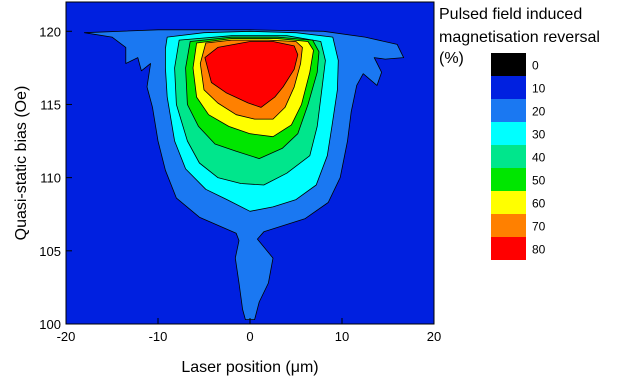 This screenshot has height=387, width=636. I want to click on colorbar-label: 80, so click(539, 250).